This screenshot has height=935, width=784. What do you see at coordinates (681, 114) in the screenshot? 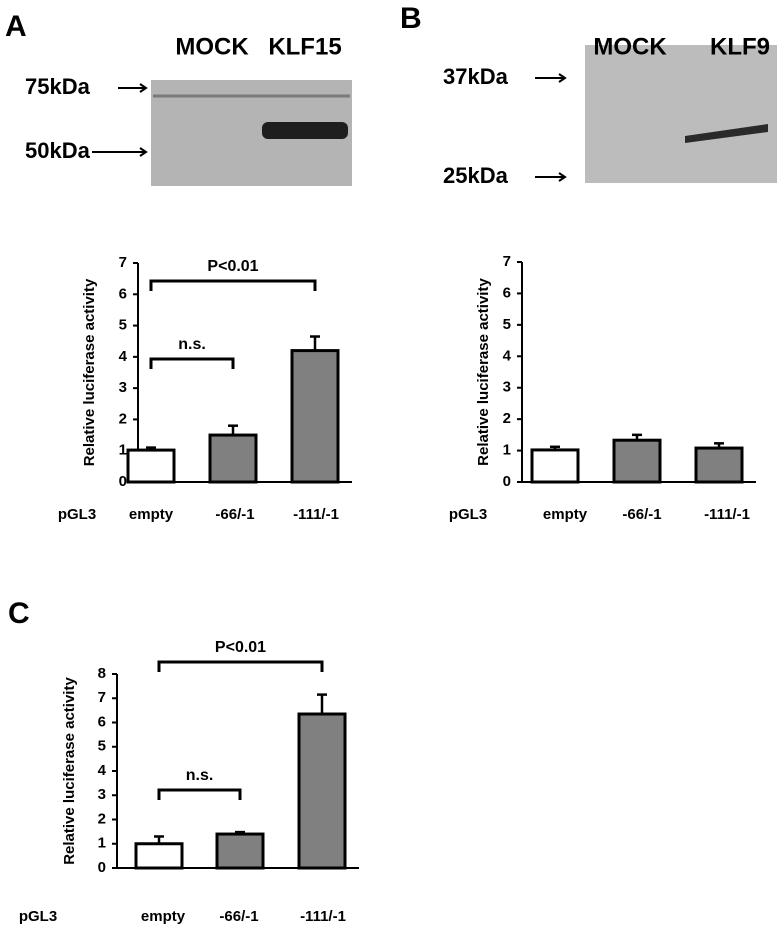
I see `blot` at bounding box center [681, 114].